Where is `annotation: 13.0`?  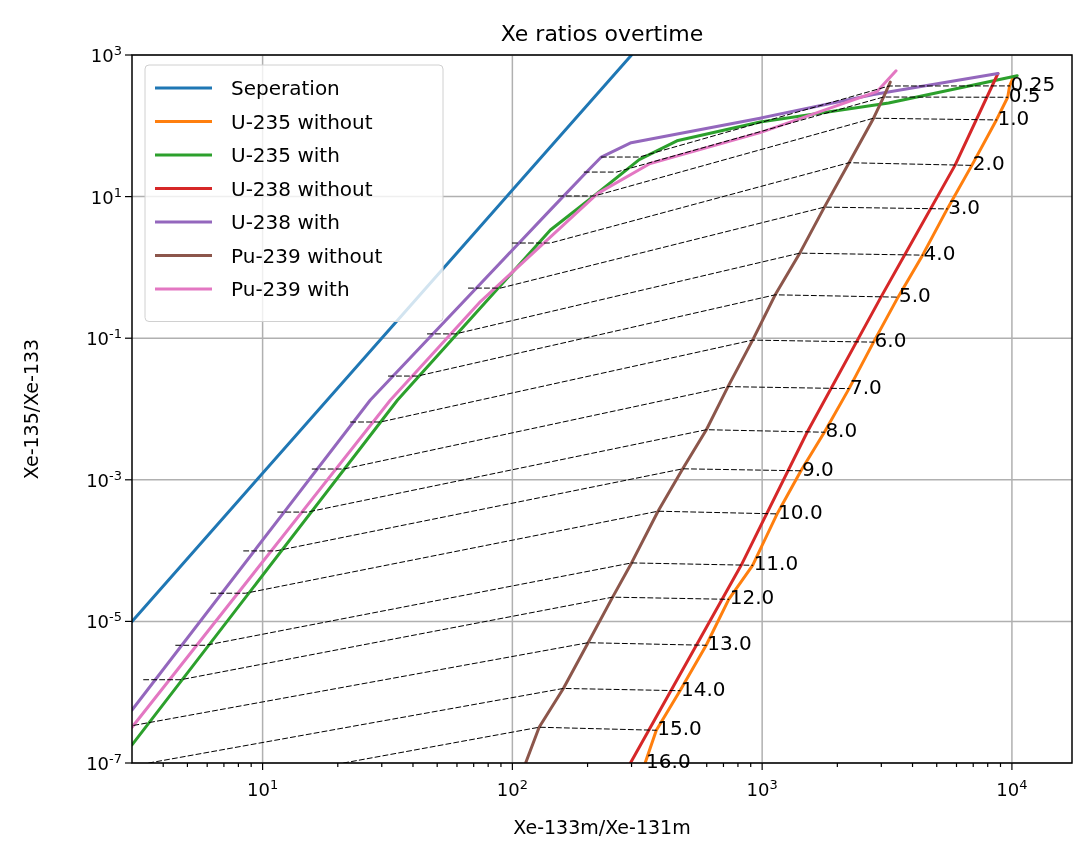
annotation: 13.0 is located at coordinates (729, 643).